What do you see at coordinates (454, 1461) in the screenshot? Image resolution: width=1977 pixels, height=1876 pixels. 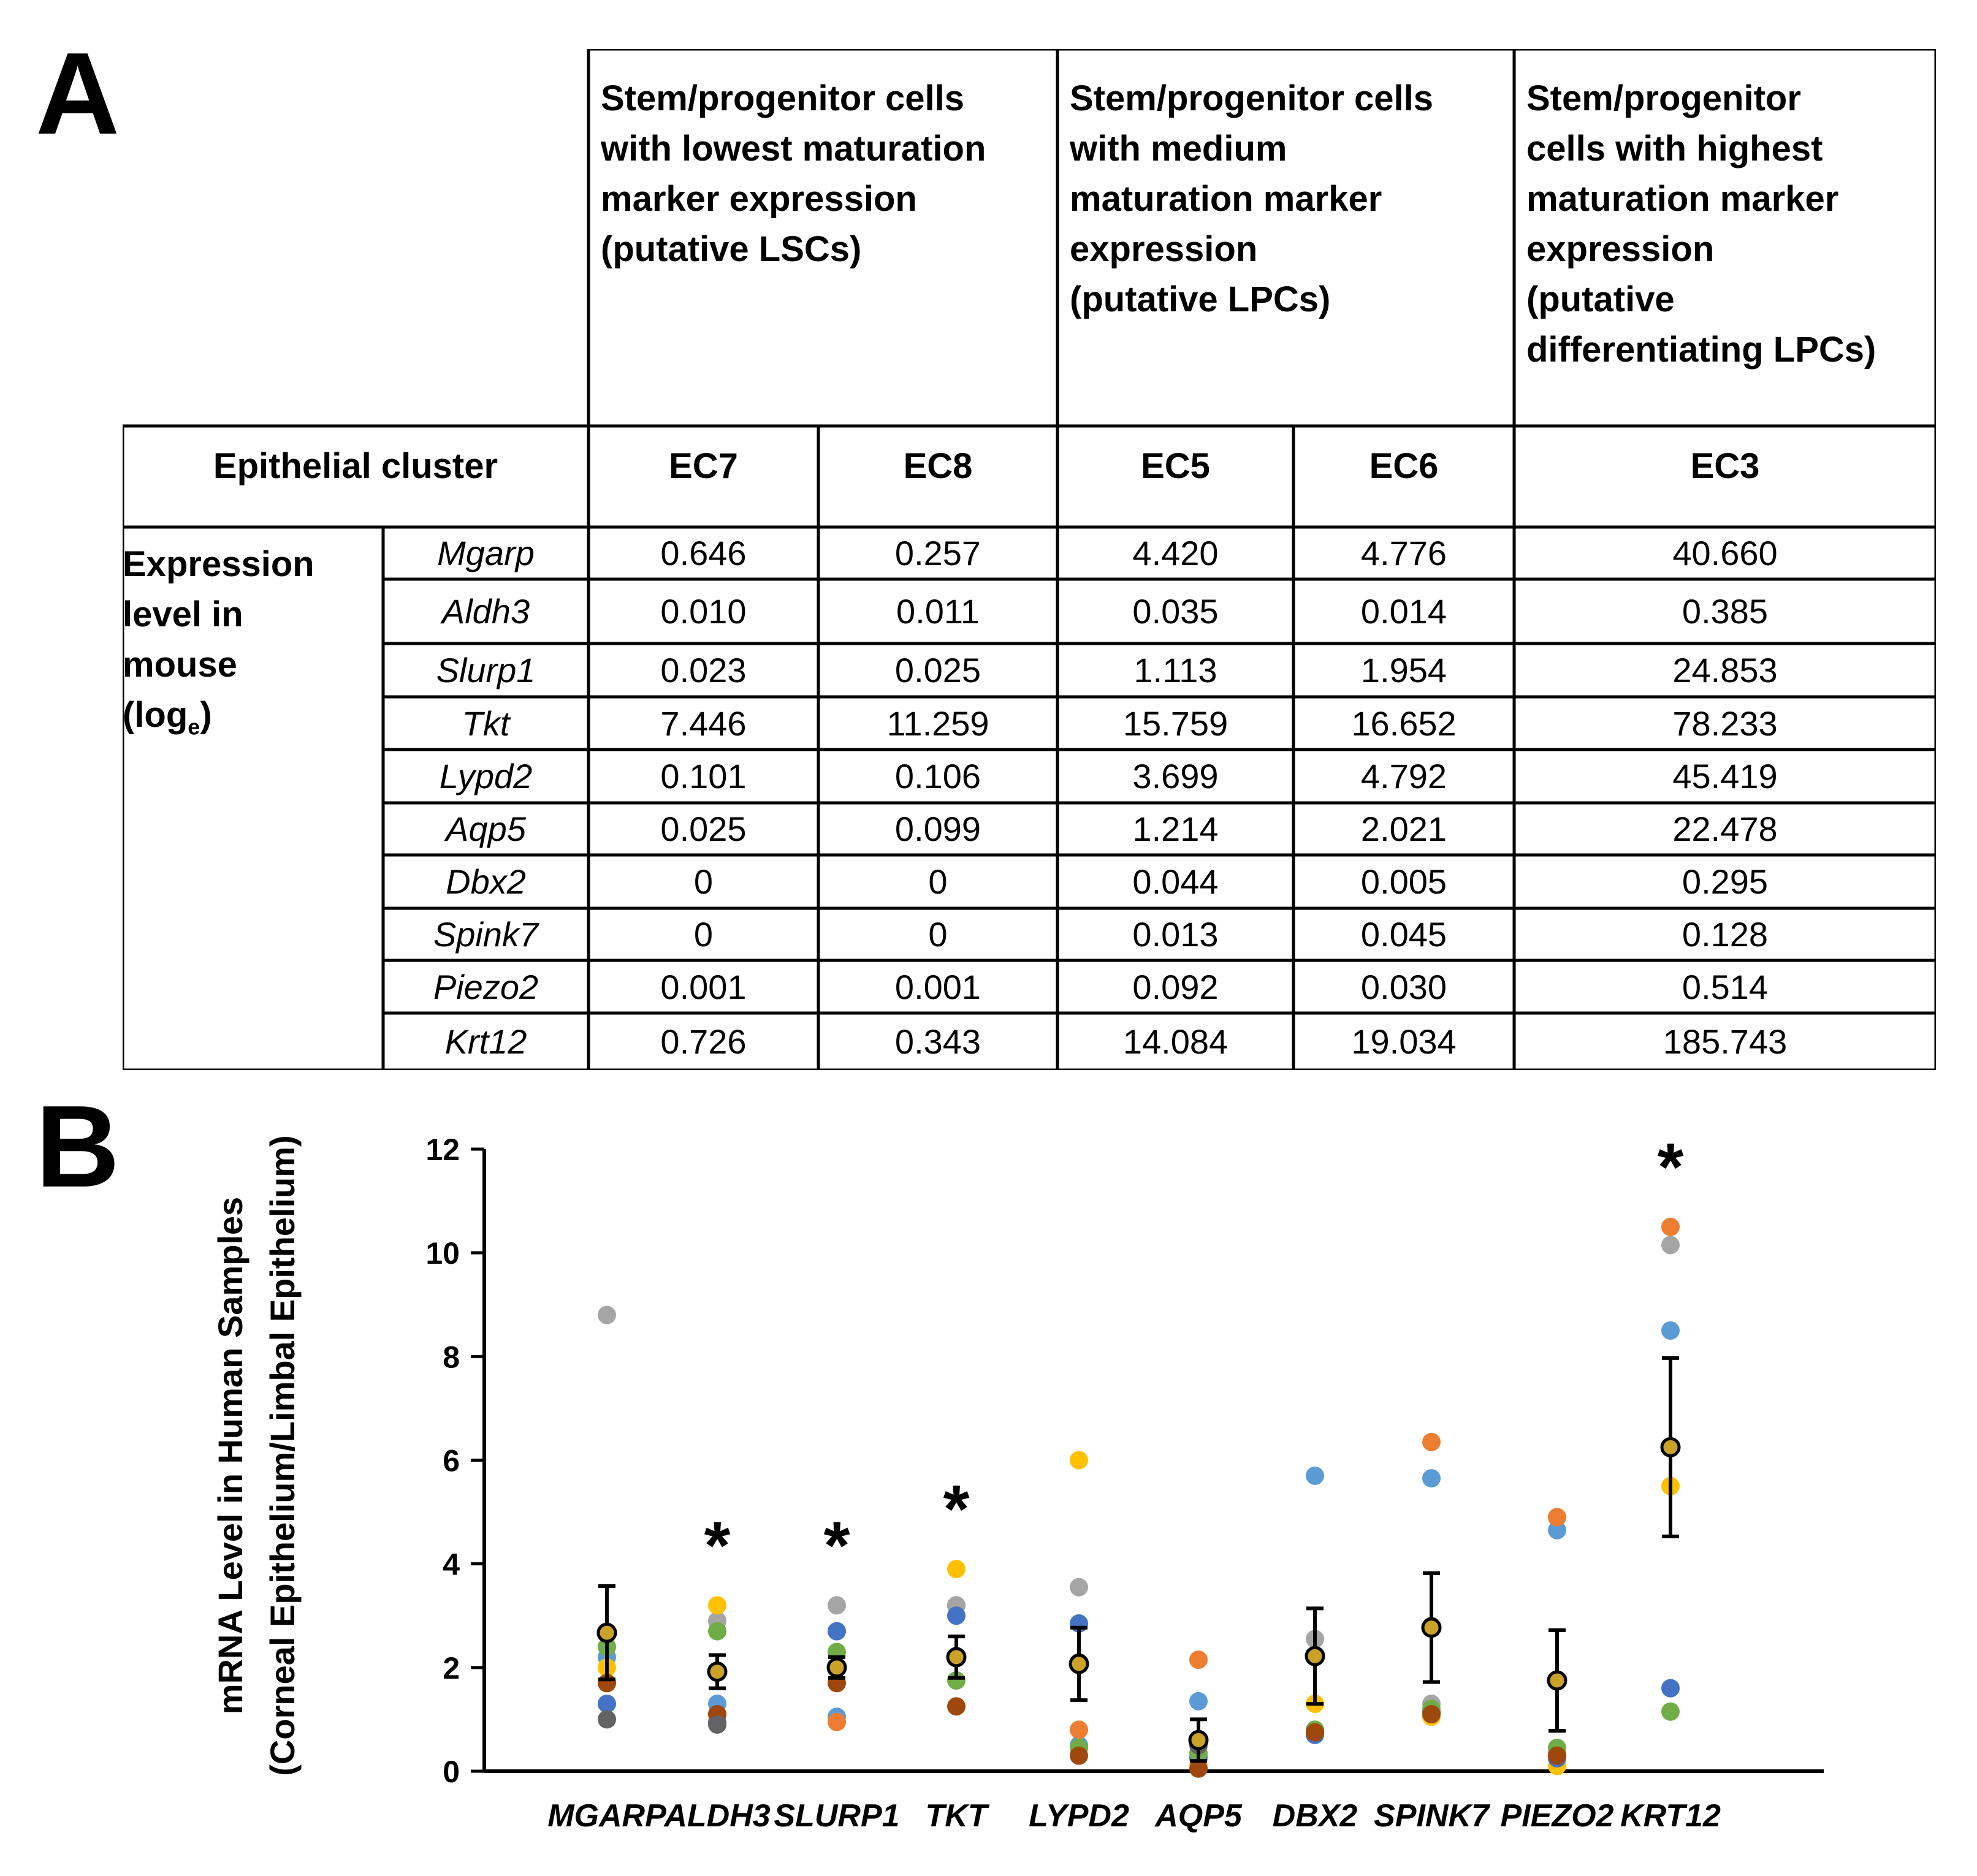 I see `y-ticks: 0 2 4 6 8 10 12` at bounding box center [454, 1461].